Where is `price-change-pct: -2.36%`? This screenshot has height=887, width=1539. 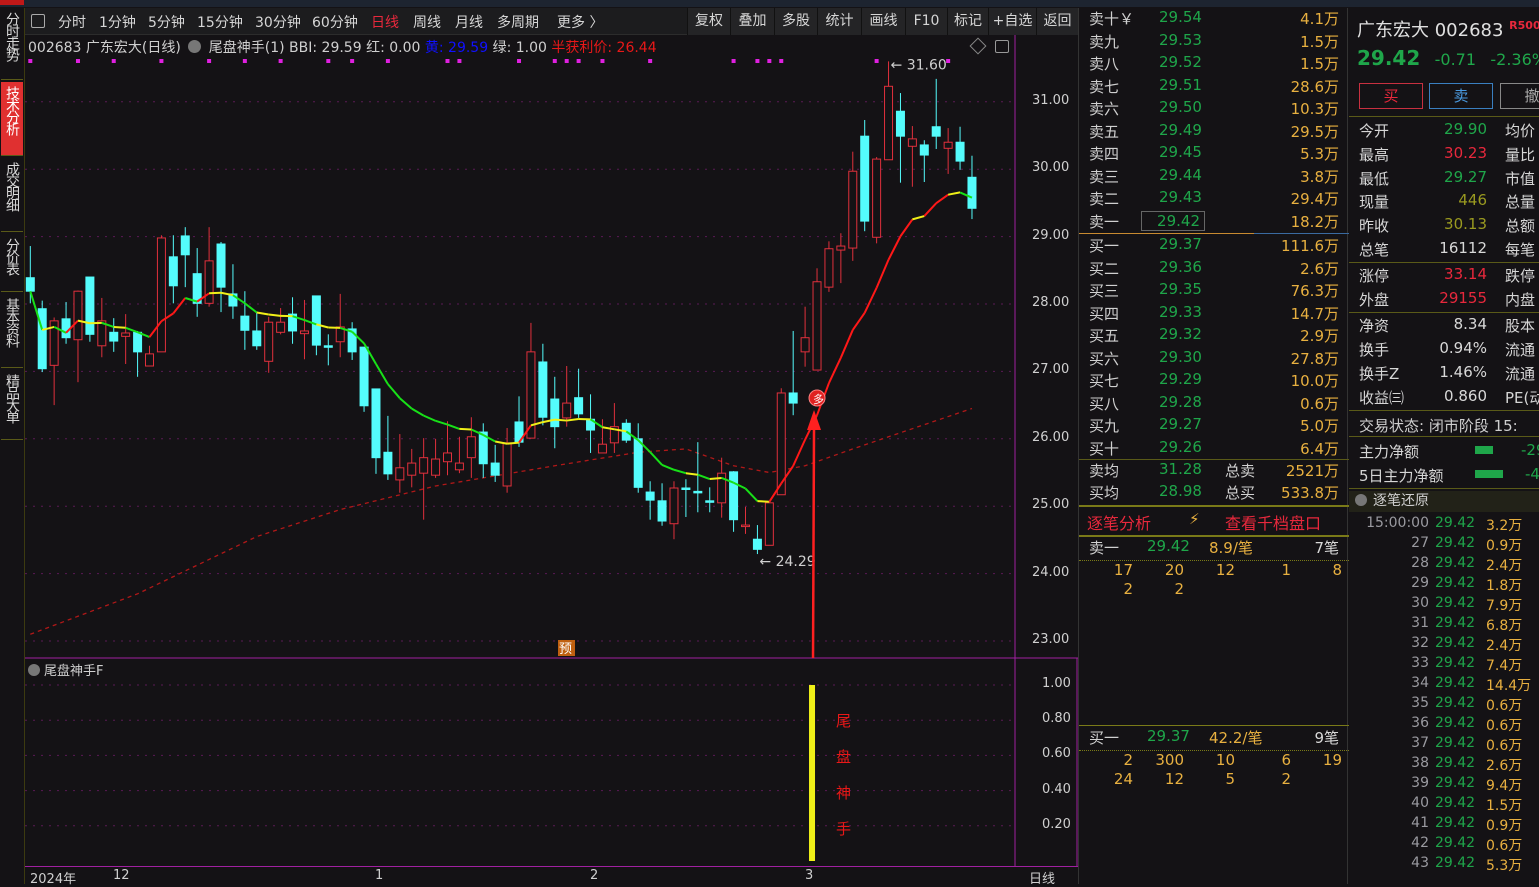
price-change-pct: -2.36% is located at coordinates (1514, 59).